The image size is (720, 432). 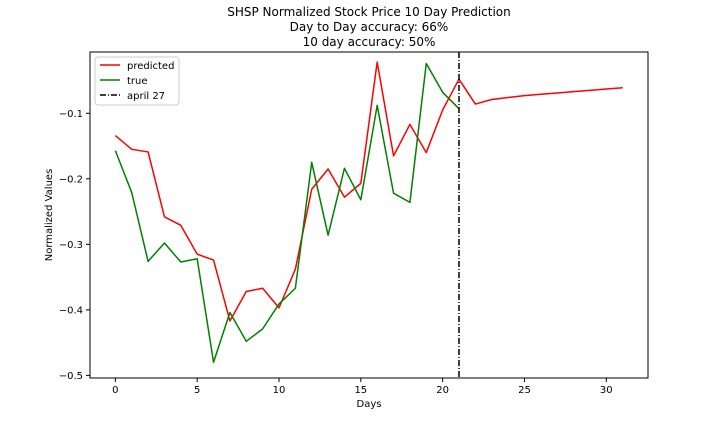 I want to click on y-tick-label: −0.4, so click(x=71, y=310).